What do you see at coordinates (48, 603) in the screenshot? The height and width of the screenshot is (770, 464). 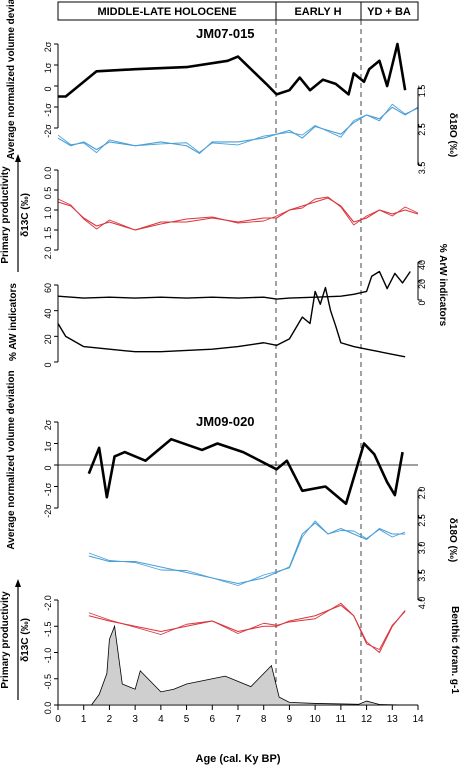 I see `y-tick-label: -2.0` at bounding box center [48, 603].